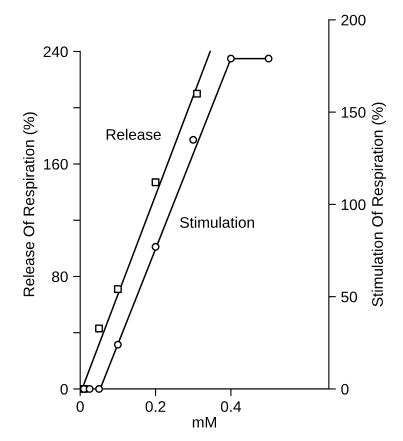  What do you see at coordinates (64, 389) in the screenshot?
I see `y-tick-label: 0` at bounding box center [64, 389].